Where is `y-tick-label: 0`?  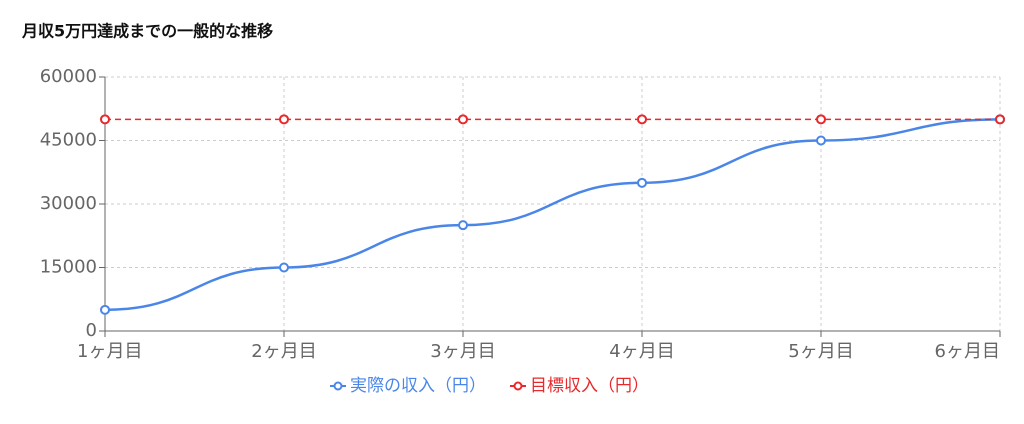 y-tick-label: 0 is located at coordinates (91, 330).